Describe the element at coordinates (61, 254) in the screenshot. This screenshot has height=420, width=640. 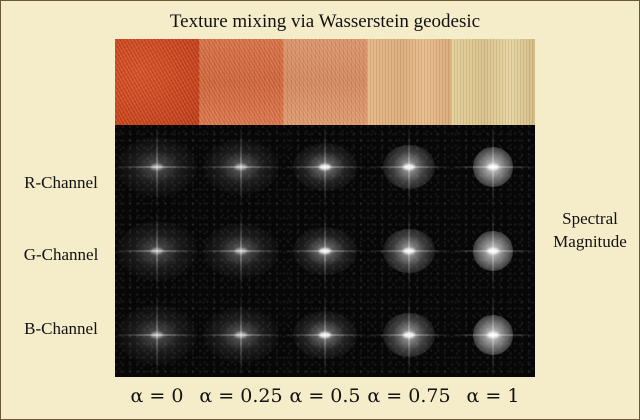
I see `row-label-g-channel: G-Channel` at that location.